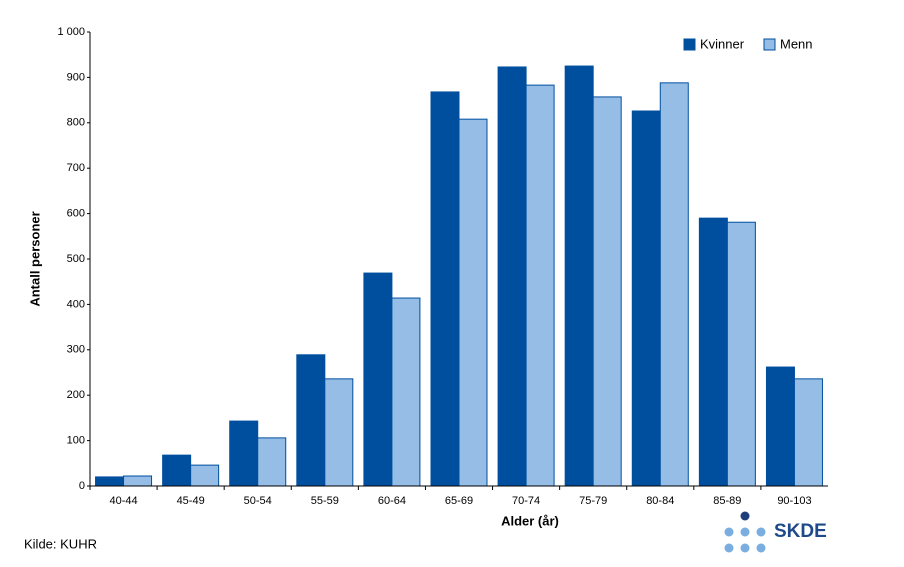 Image resolution: width=904 pixels, height=567 pixels. I want to click on x-tick-label: 60-64, so click(392, 501).